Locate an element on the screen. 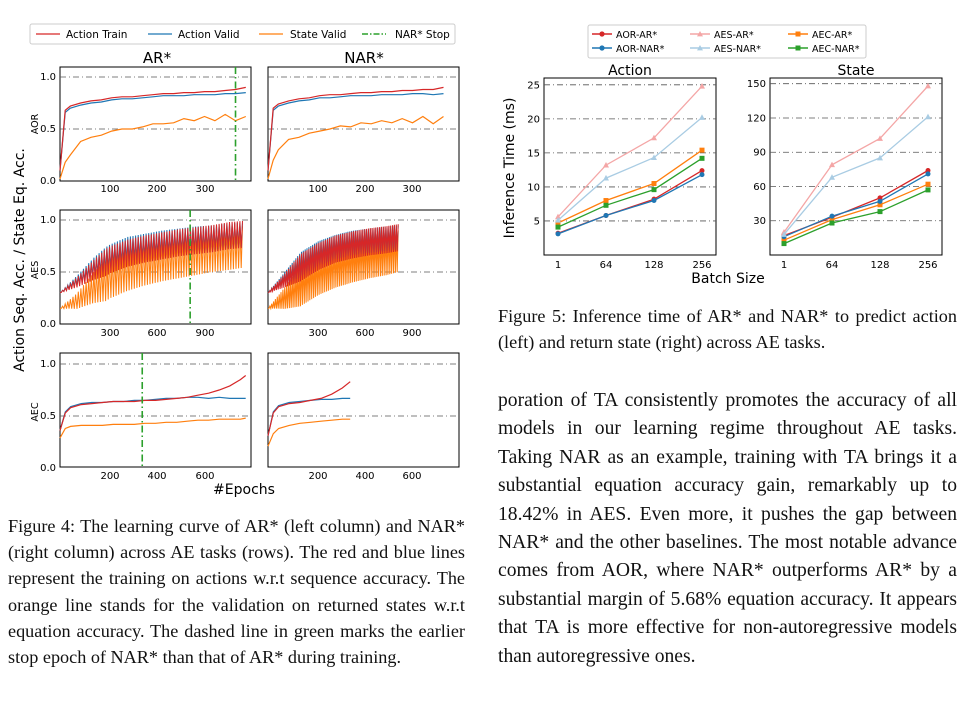 The image size is (969, 703). ytick-label: 30 is located at coordinates (759, 221).